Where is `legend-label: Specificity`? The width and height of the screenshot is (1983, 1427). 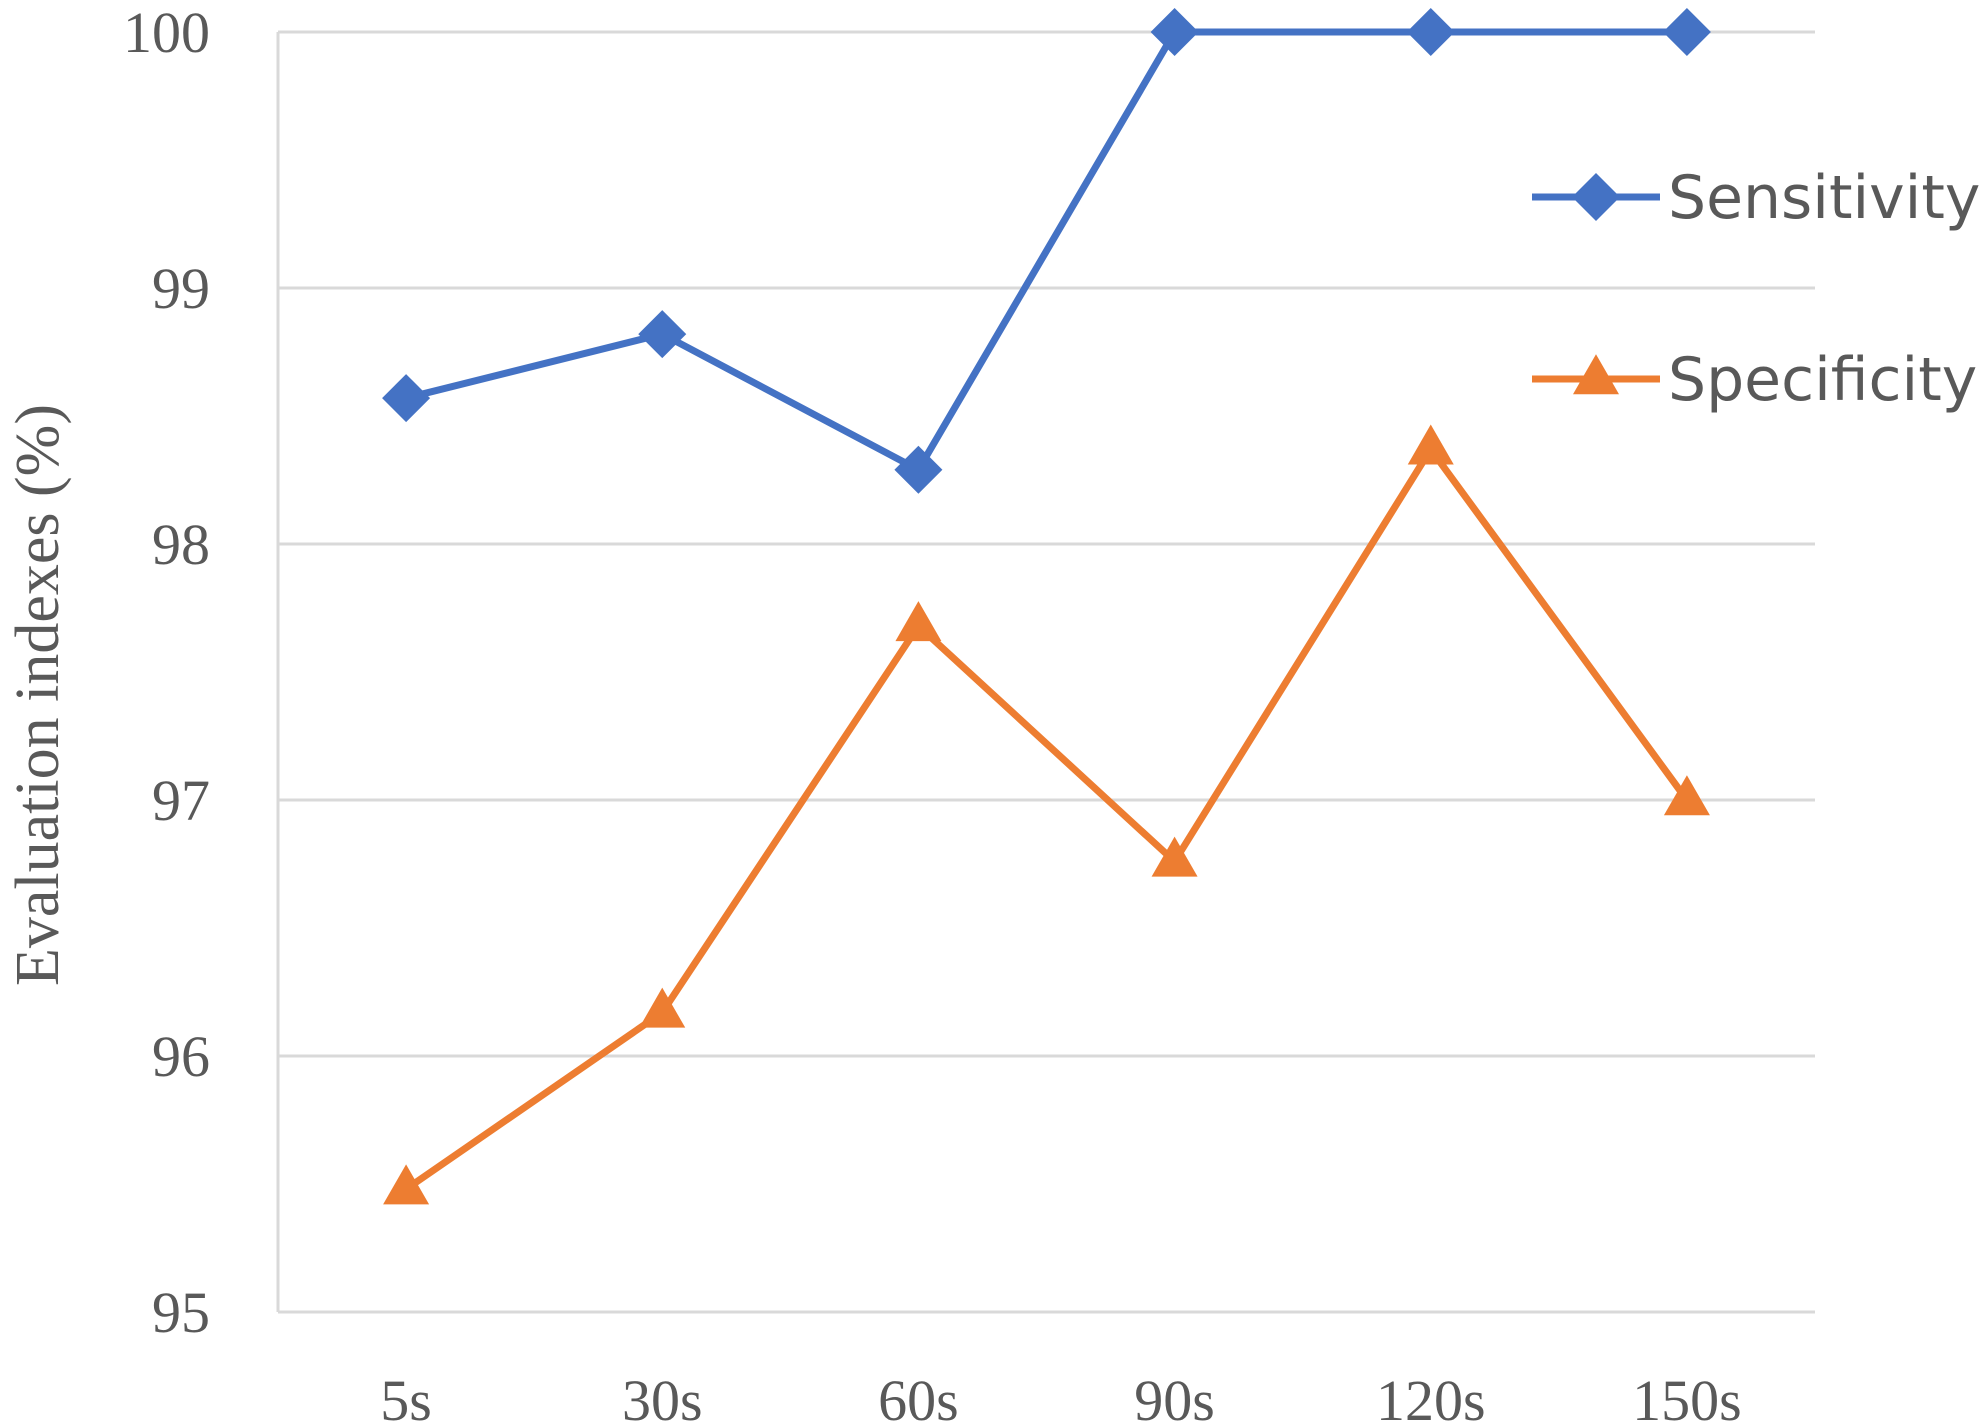
legend-label: Specificity is located at coordinates (1822, 380).